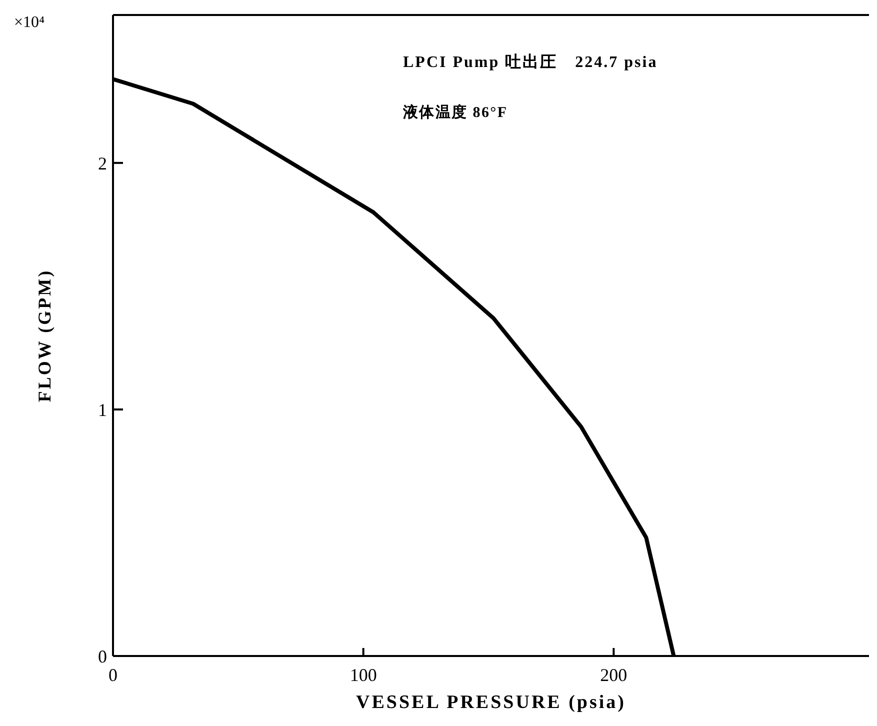  What do you see at coordinates (491, 702) in the screenshot?
I see `x-axis-title: VESSEL PRESSURE (psia)` at bounding box center [491, 702].